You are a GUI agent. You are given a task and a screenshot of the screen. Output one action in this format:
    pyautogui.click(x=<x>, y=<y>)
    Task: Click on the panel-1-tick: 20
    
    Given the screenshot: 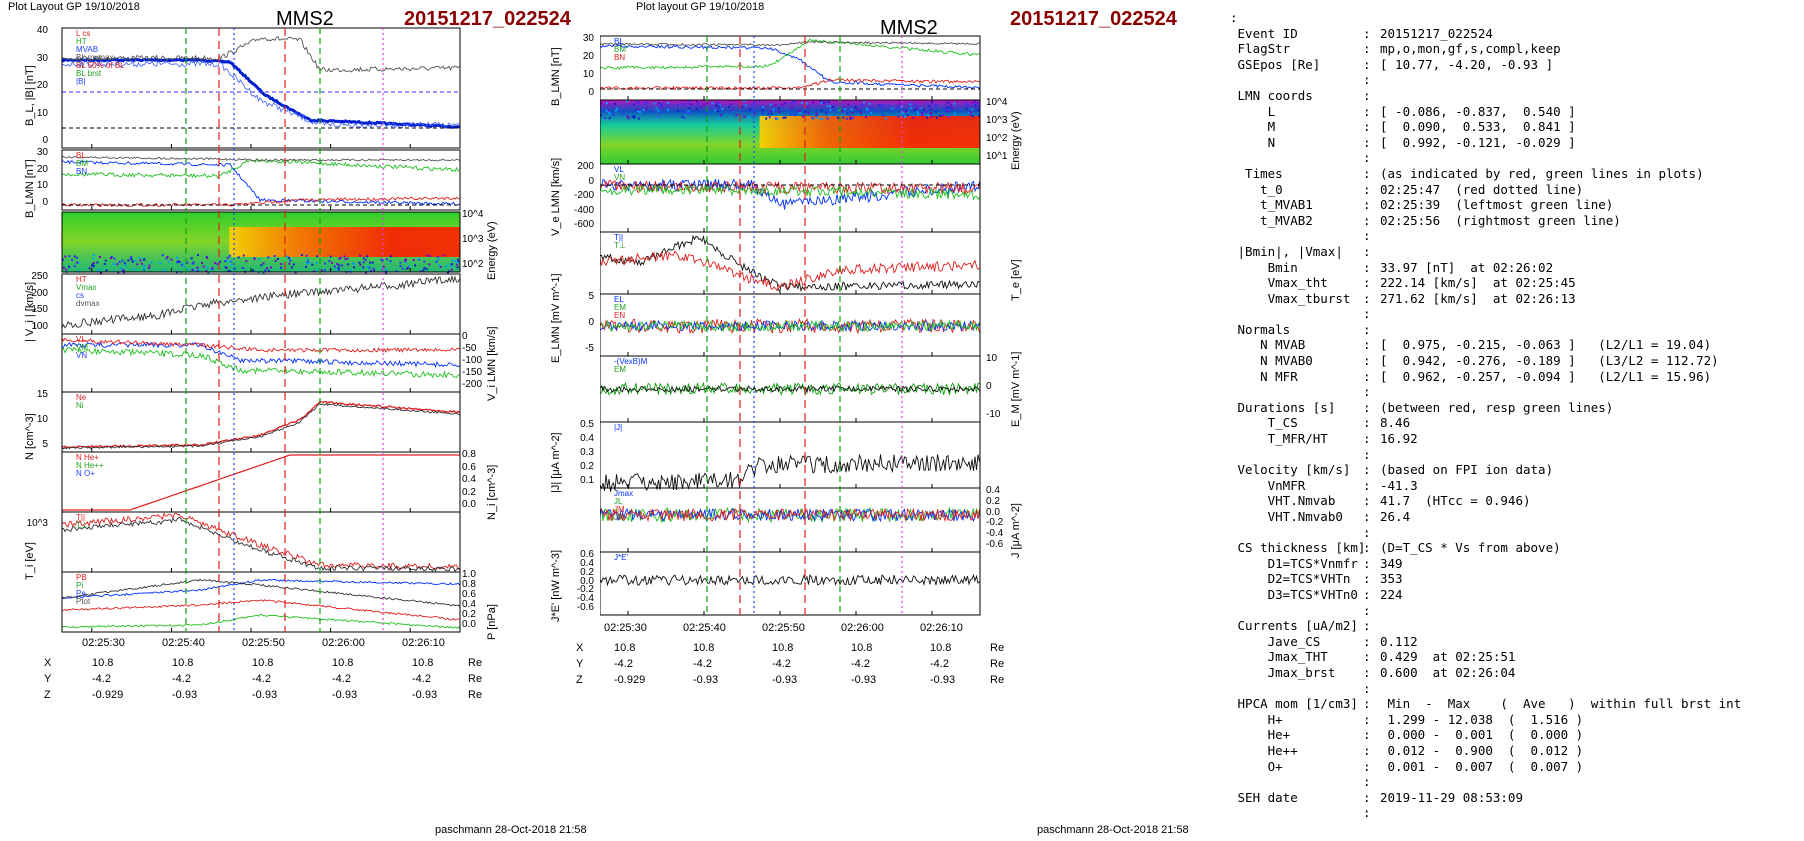 What is the action you would take?
    pyautogui.click(x=588, y=56)
    